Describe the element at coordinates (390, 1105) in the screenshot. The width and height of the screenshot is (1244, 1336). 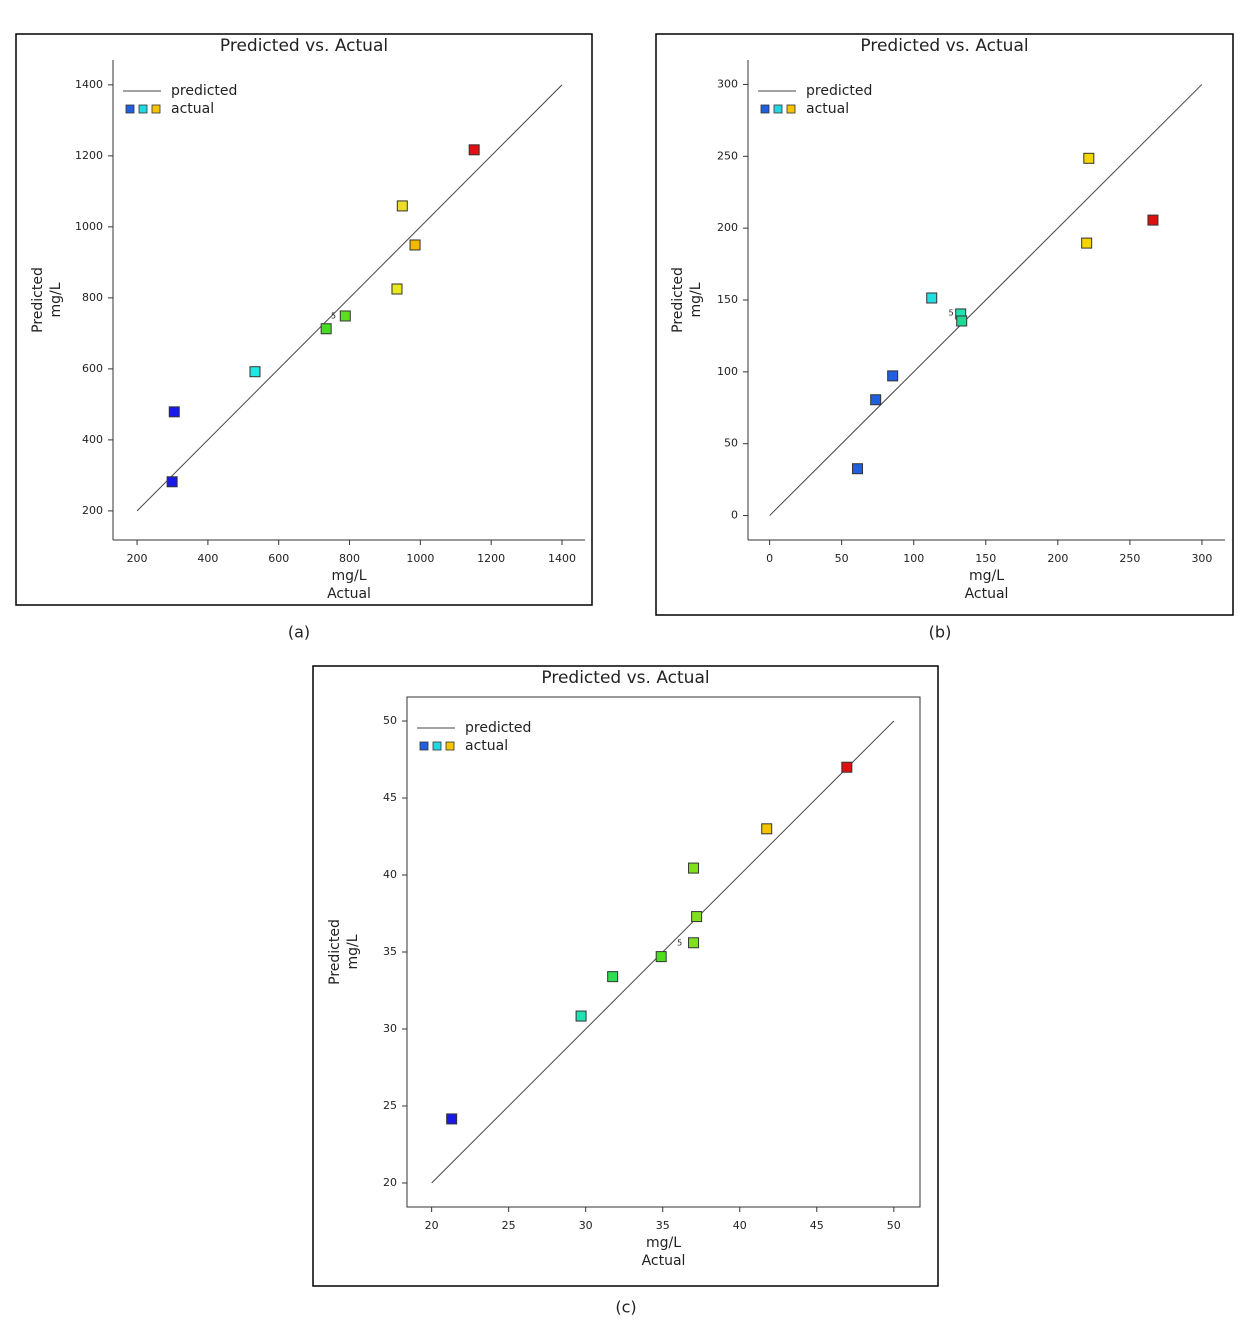
I see `y-tick-label: 25` at that location.